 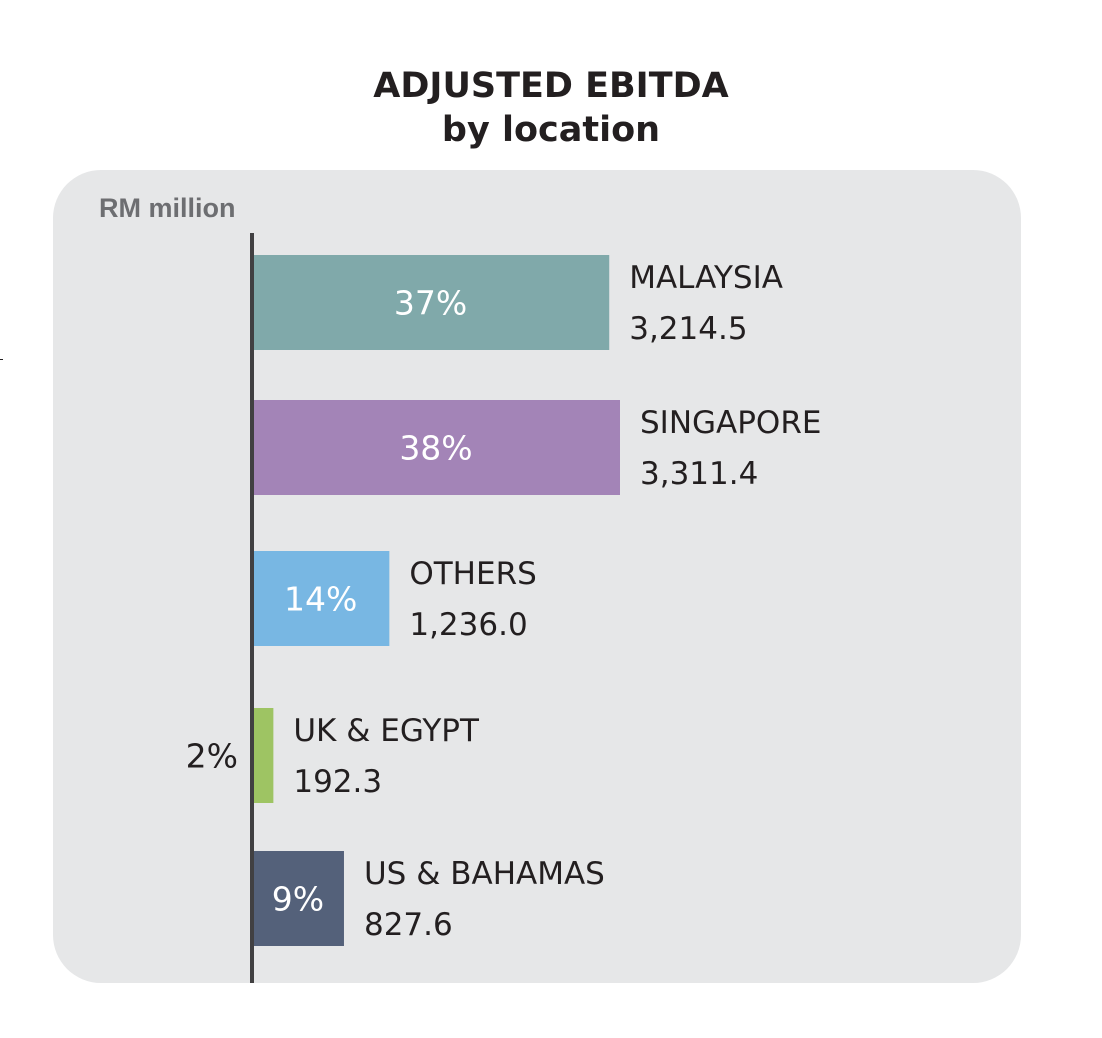 What do you see at coordinates (167, 208) in the screenshot?
I see `unit-label: RM million` at bounding box center [167, 208].